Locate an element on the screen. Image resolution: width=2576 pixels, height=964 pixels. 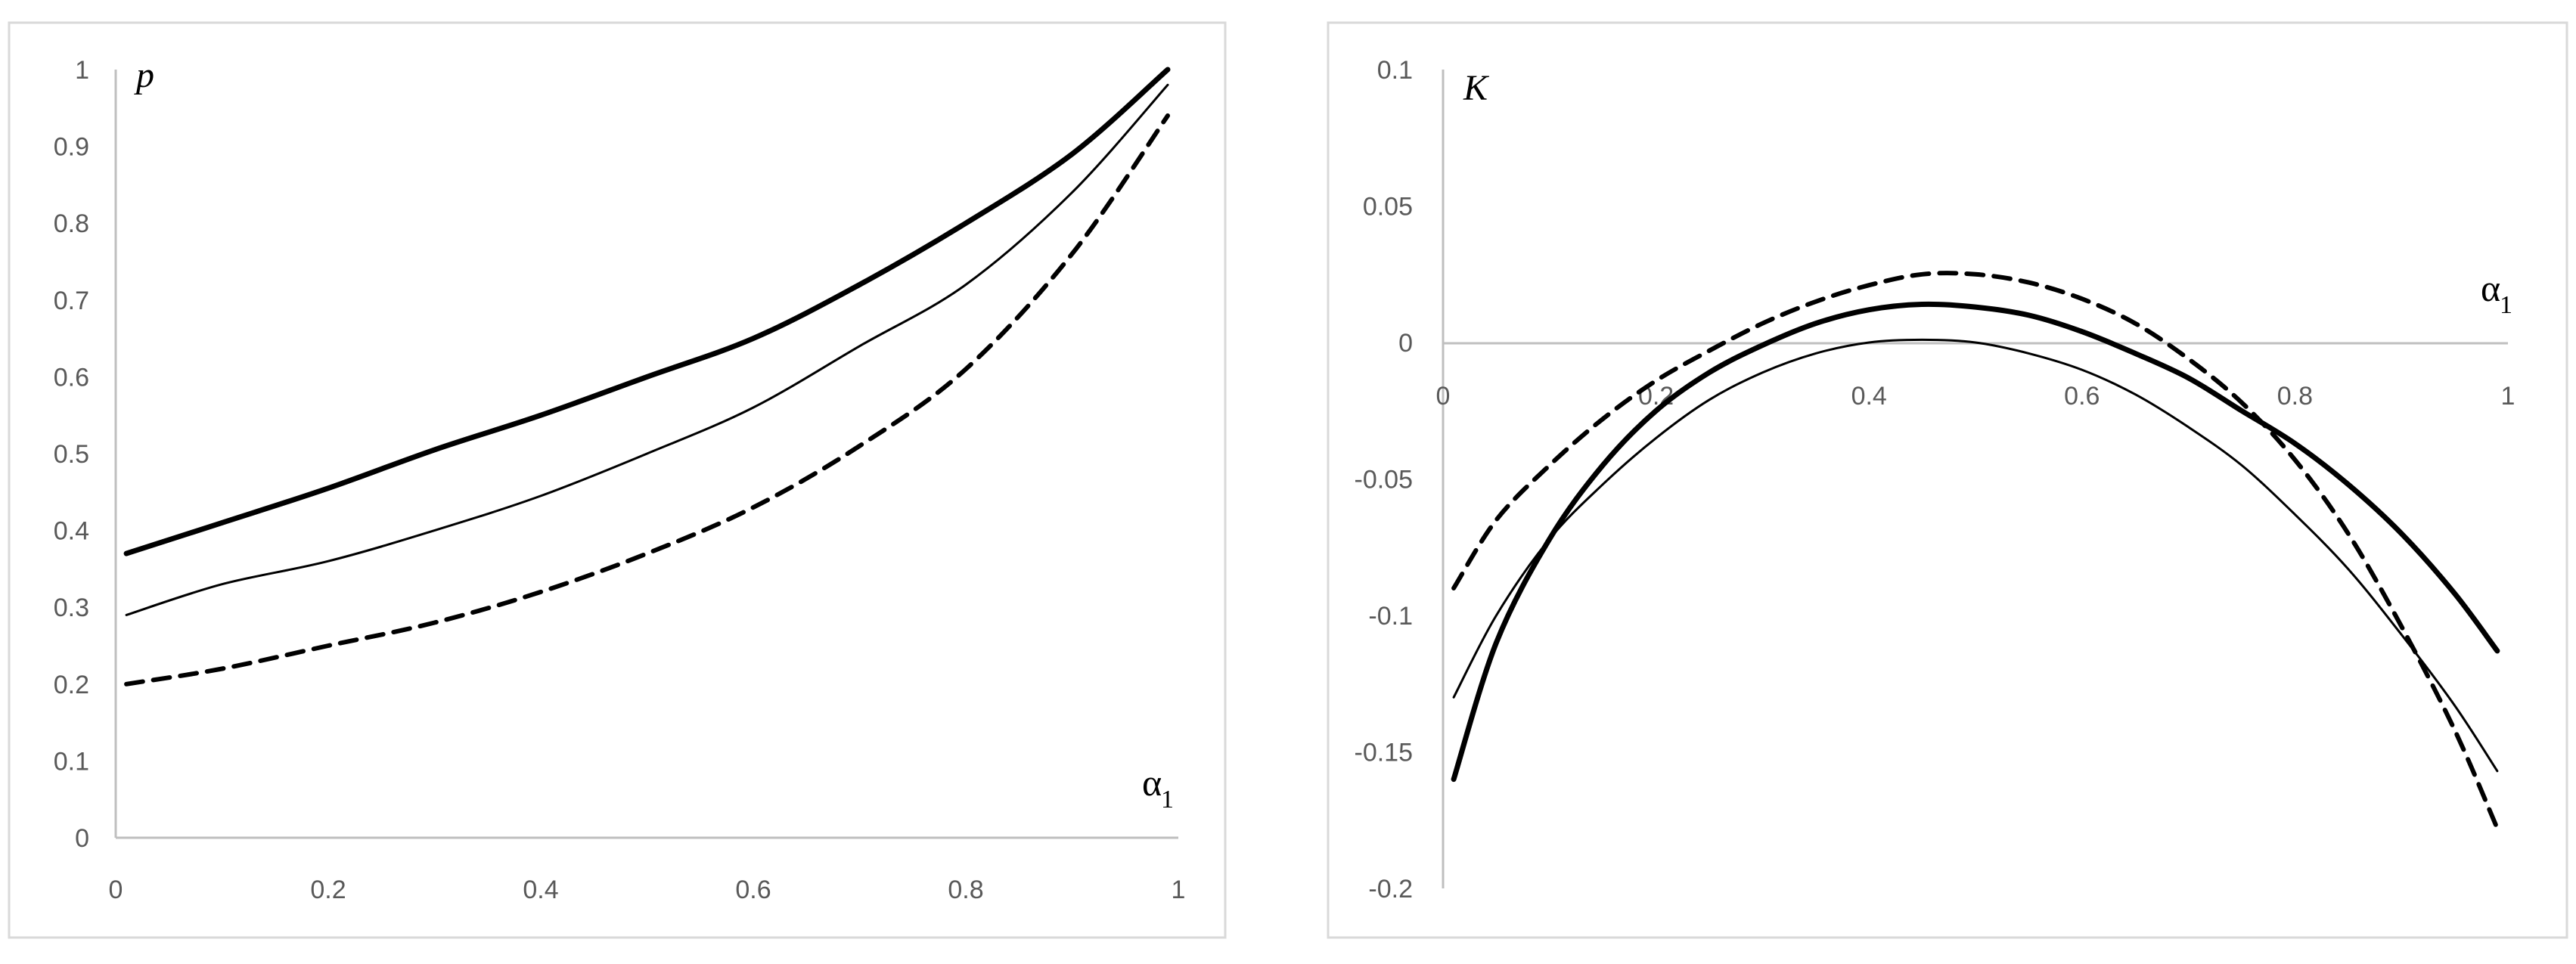
y-tick-label: -0.05 is located at coordinates (1384, 480).